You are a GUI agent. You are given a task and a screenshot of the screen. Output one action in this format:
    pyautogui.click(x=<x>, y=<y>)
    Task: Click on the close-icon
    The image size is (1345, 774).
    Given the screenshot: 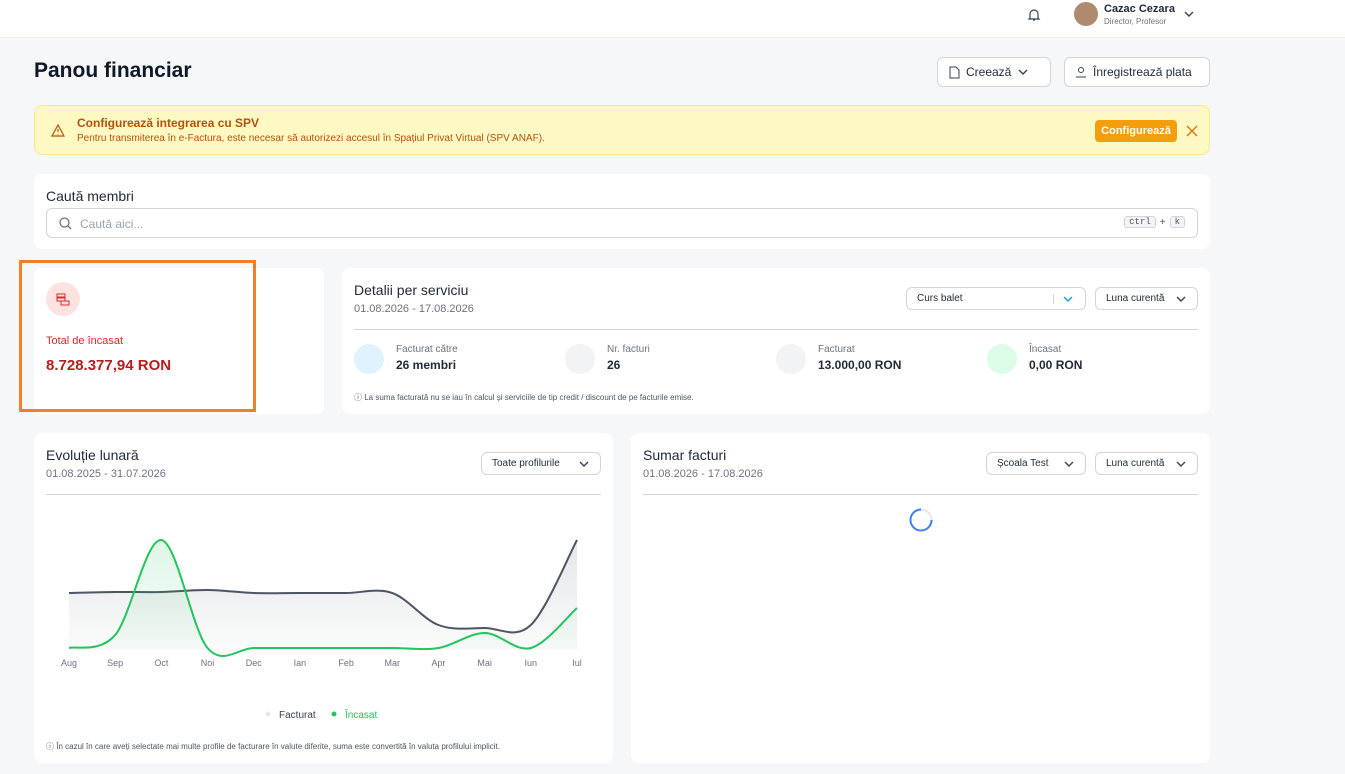 What is the action you would take?
    pyautogui.click(x=1192, y=131)
    